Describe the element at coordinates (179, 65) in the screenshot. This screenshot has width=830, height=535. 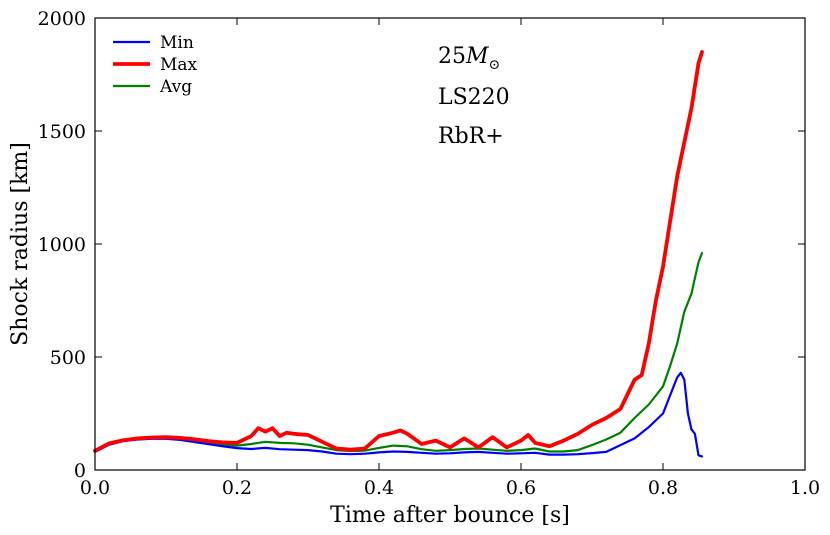
I see `legend-label-max: Max` at that location.